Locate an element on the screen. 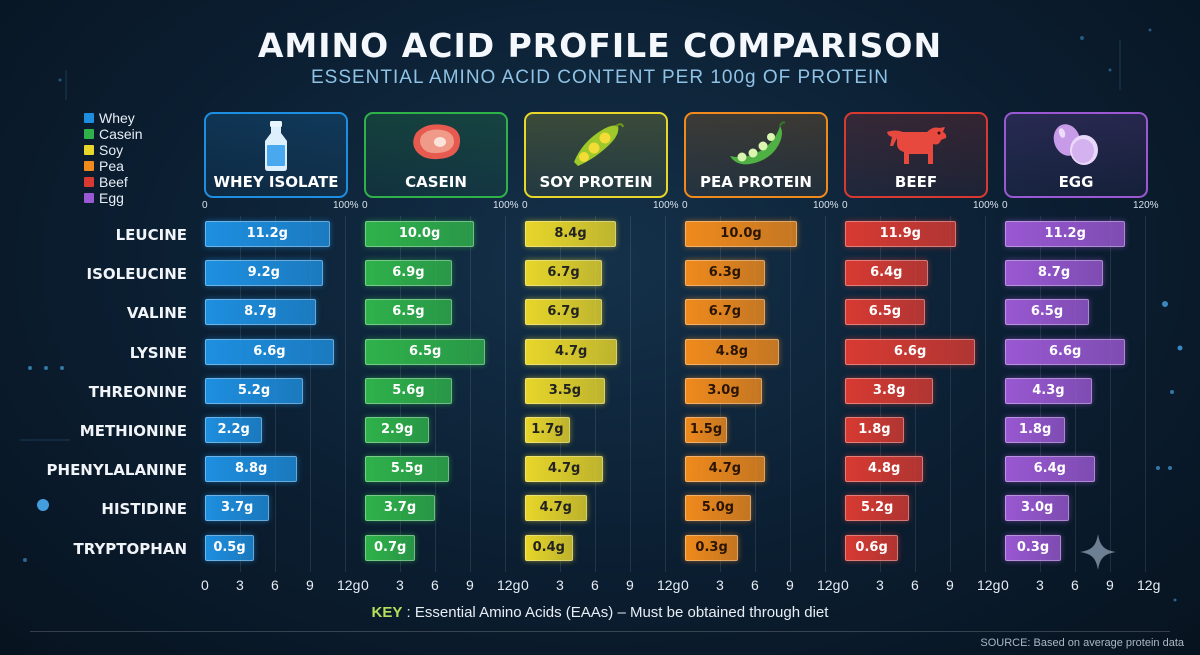 This screenshot has width=1200, height=655. bar-egg-histidine is located at coordinates (1037, 508).